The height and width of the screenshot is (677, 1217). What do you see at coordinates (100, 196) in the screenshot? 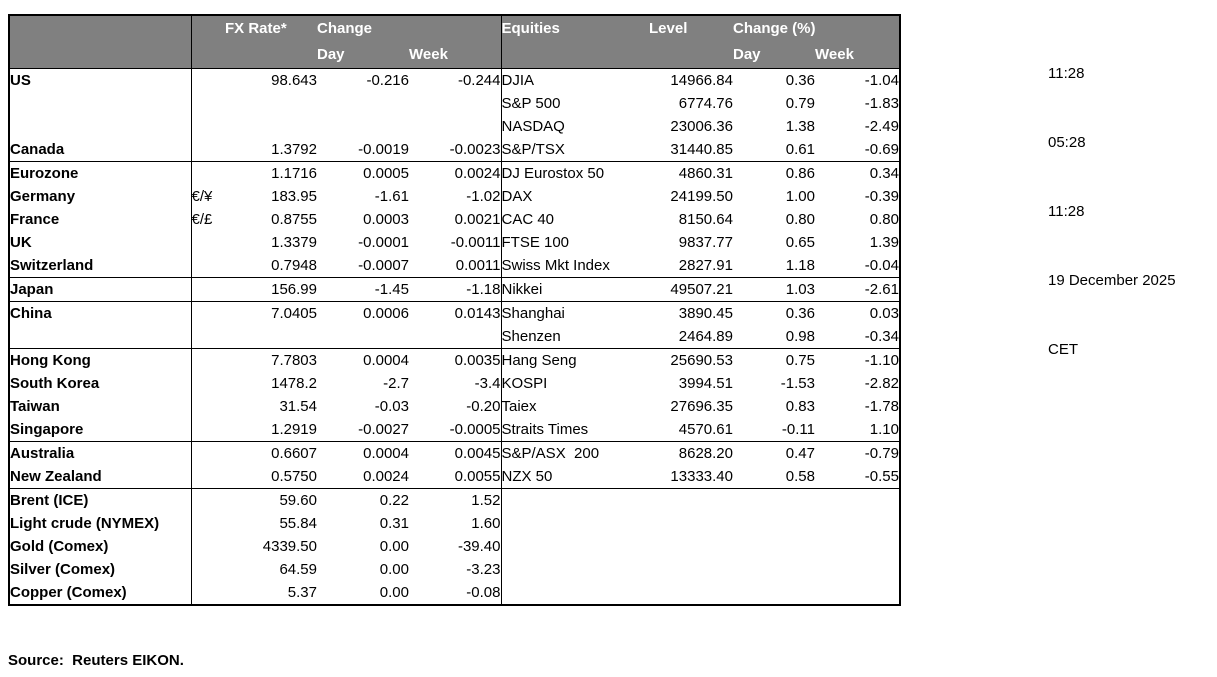
I see `country-cell: Germany` at bounding box center [100, 196].